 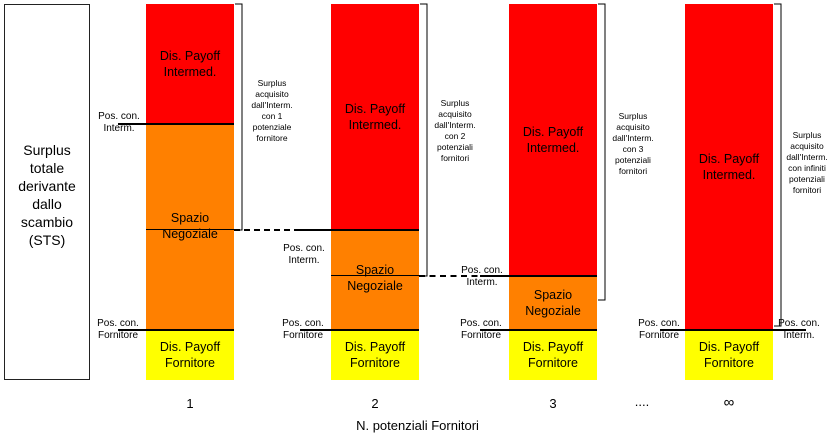 What do you see at coordinates (176, 124) in the screenshot?
I see `bar-1-interm-line` at bounding box center [176, 124].